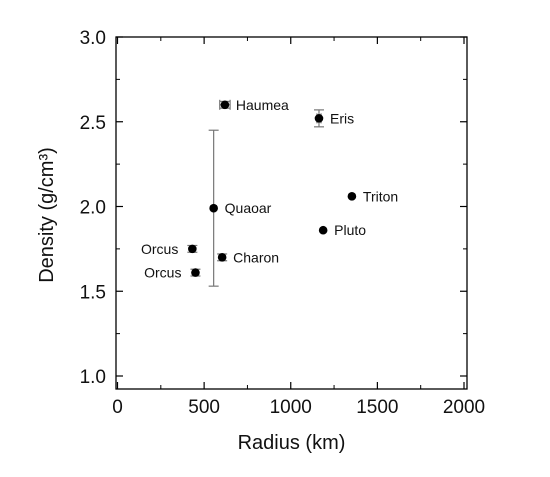 This screenshot has width=550, height=477. Describe the element at coordinates (380, 196) in the screenshot. I see `point-label: Triton` at that location.